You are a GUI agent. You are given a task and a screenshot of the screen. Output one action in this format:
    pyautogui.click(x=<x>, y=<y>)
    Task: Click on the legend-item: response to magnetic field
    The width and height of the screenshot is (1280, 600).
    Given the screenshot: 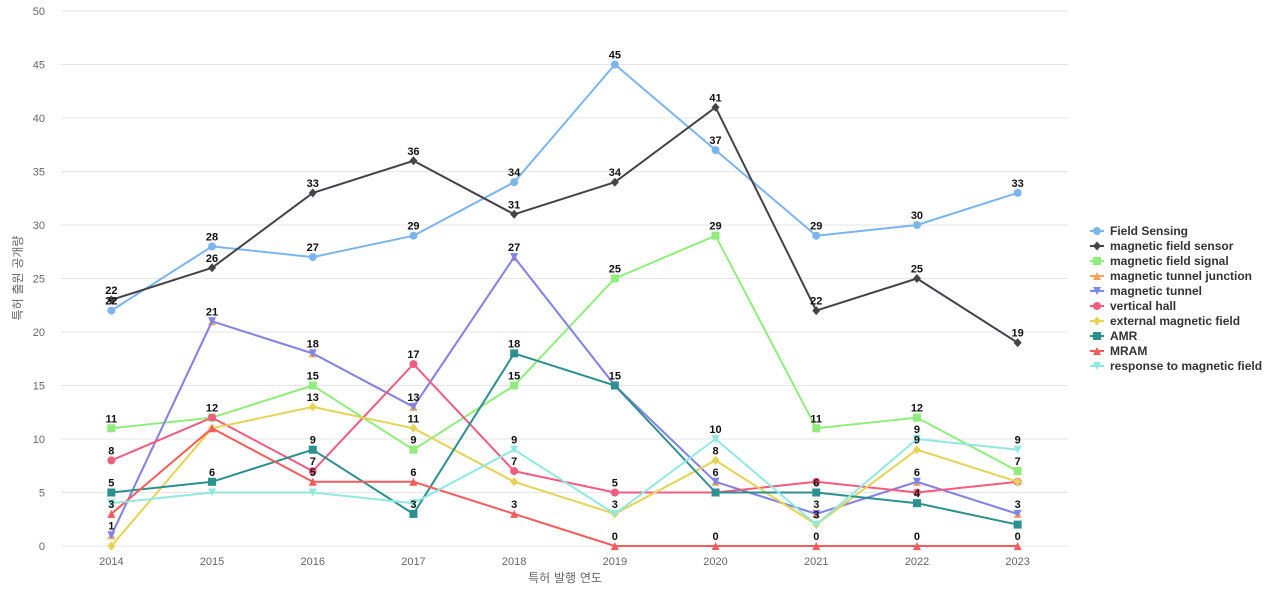 What is the action you would take?
    pyautogui.click(x=1176, y=366)
    